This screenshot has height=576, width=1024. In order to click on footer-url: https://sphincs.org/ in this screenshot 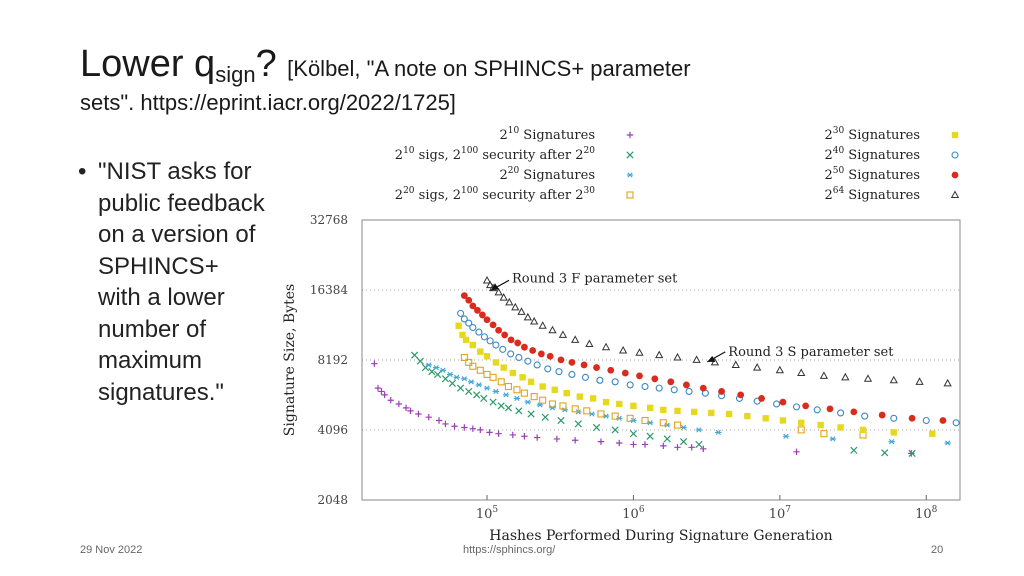, I will do `click(509, 550)`.